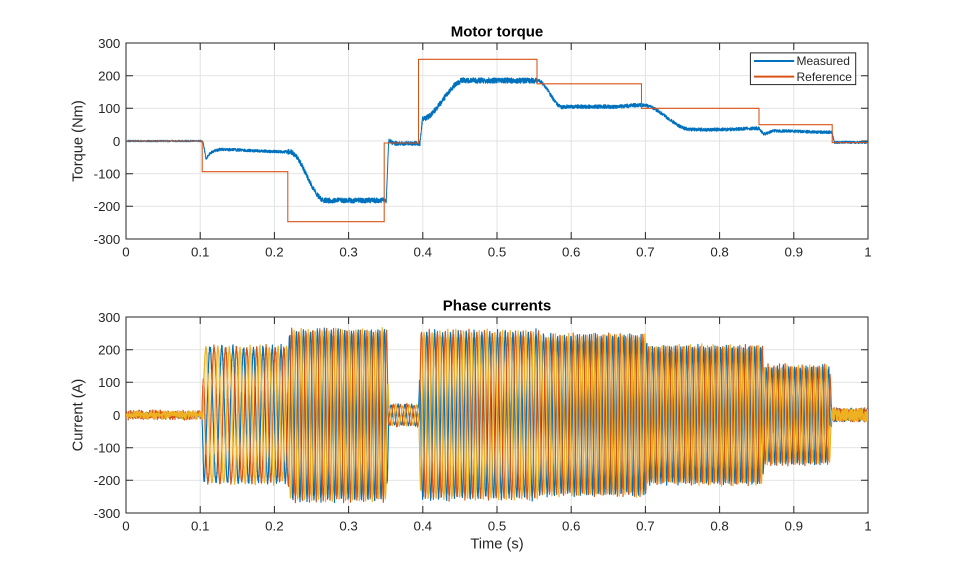 The image size is (959, 577). Describe the element at coordinates (497, 306) in the screenshot. I see `svg-text: Phase currents` at that location.